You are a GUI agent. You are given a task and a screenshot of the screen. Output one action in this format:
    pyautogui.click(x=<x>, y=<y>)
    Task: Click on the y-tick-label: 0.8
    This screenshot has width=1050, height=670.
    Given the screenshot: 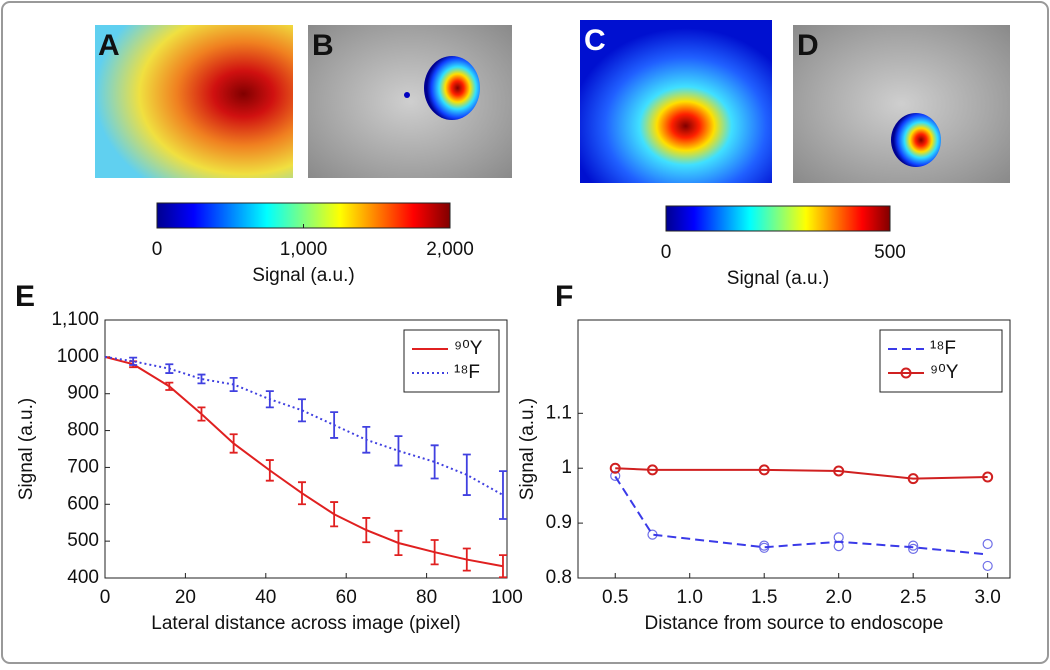 What is the action you would take?
    pyautogui.click(x=559, y=577)
    